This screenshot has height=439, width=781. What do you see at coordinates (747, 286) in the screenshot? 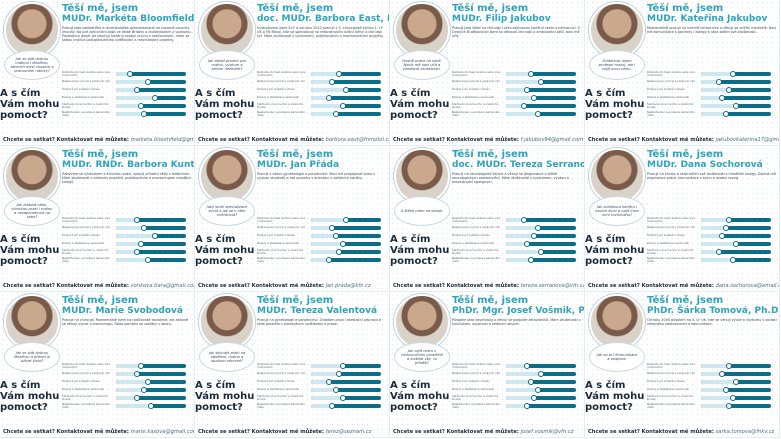
I see `contact-email: dana.sochorova@email.cz` at bounding box center [747, 286].